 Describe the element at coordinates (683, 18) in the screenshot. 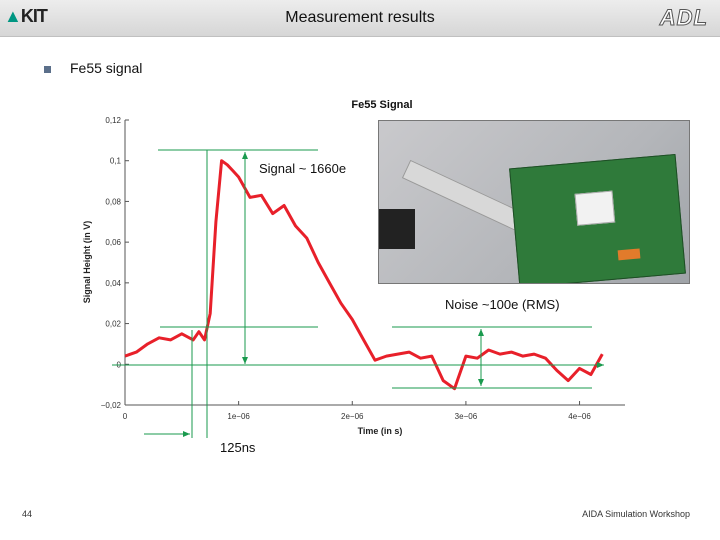

I see `adl-logo: ADL` at that location.